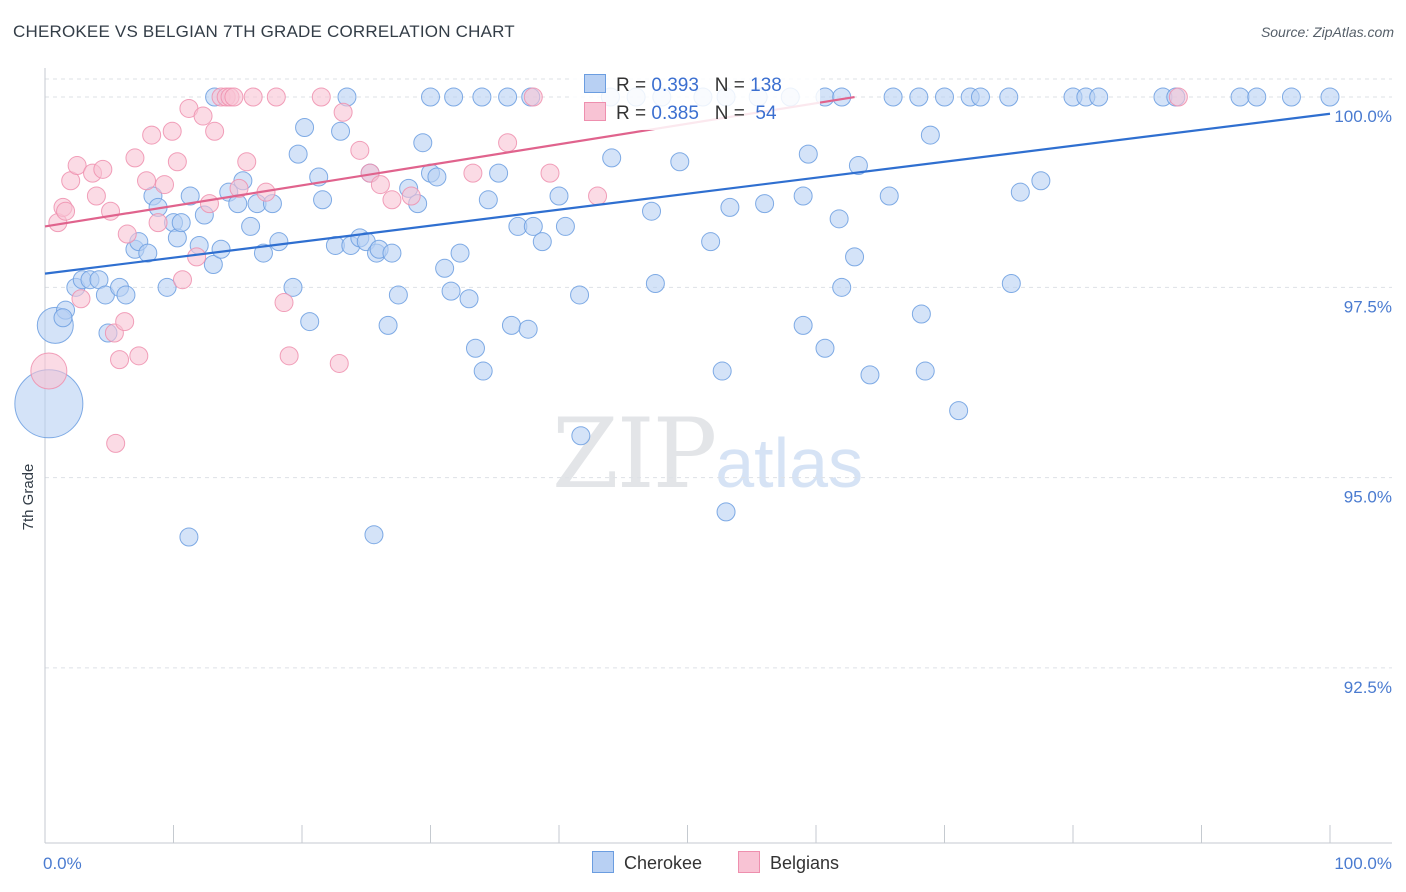 Image resolution: width=1406 pixels, height=892 pixels. What do you see at coordinates (675, 113) in the screenshot?
I see `legend-r-value-belgians: 0.385` at bounding box center [675, 113].